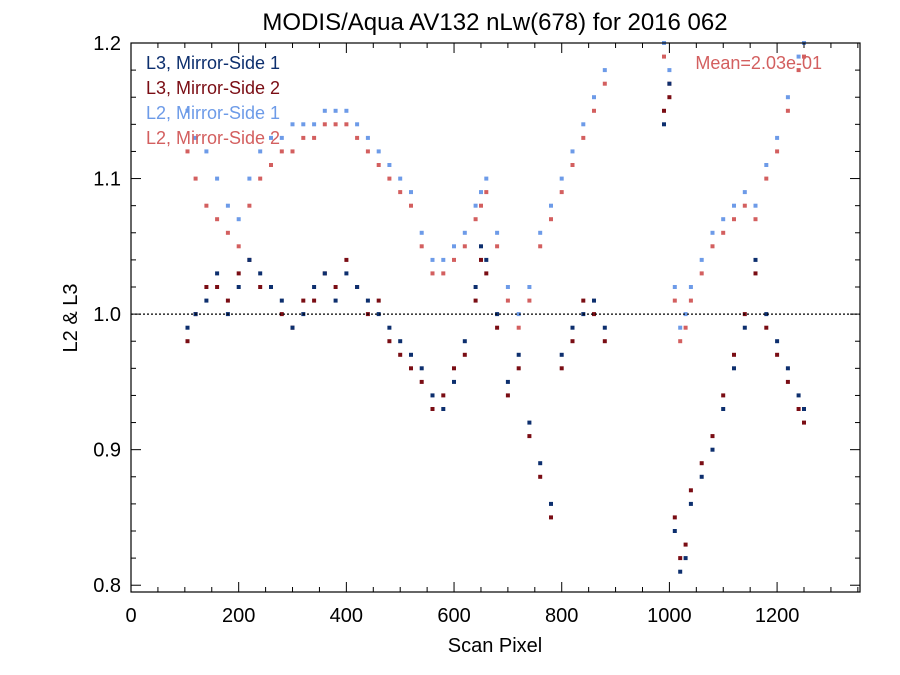 The image size is (900, 675). Describe the element at coordinates (107, 44) in the screenshot. I see `y-tick-label: 1.2` at that location.